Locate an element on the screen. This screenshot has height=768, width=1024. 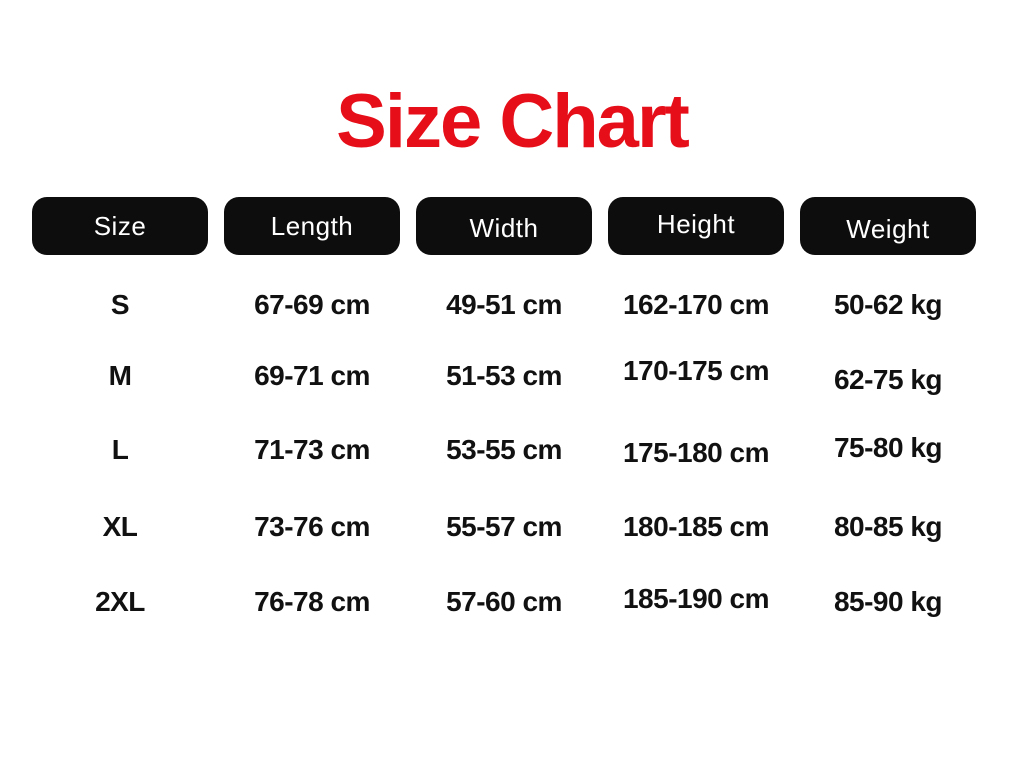
cell-weight: 80-85 kg is located at coordinates (888, 526).